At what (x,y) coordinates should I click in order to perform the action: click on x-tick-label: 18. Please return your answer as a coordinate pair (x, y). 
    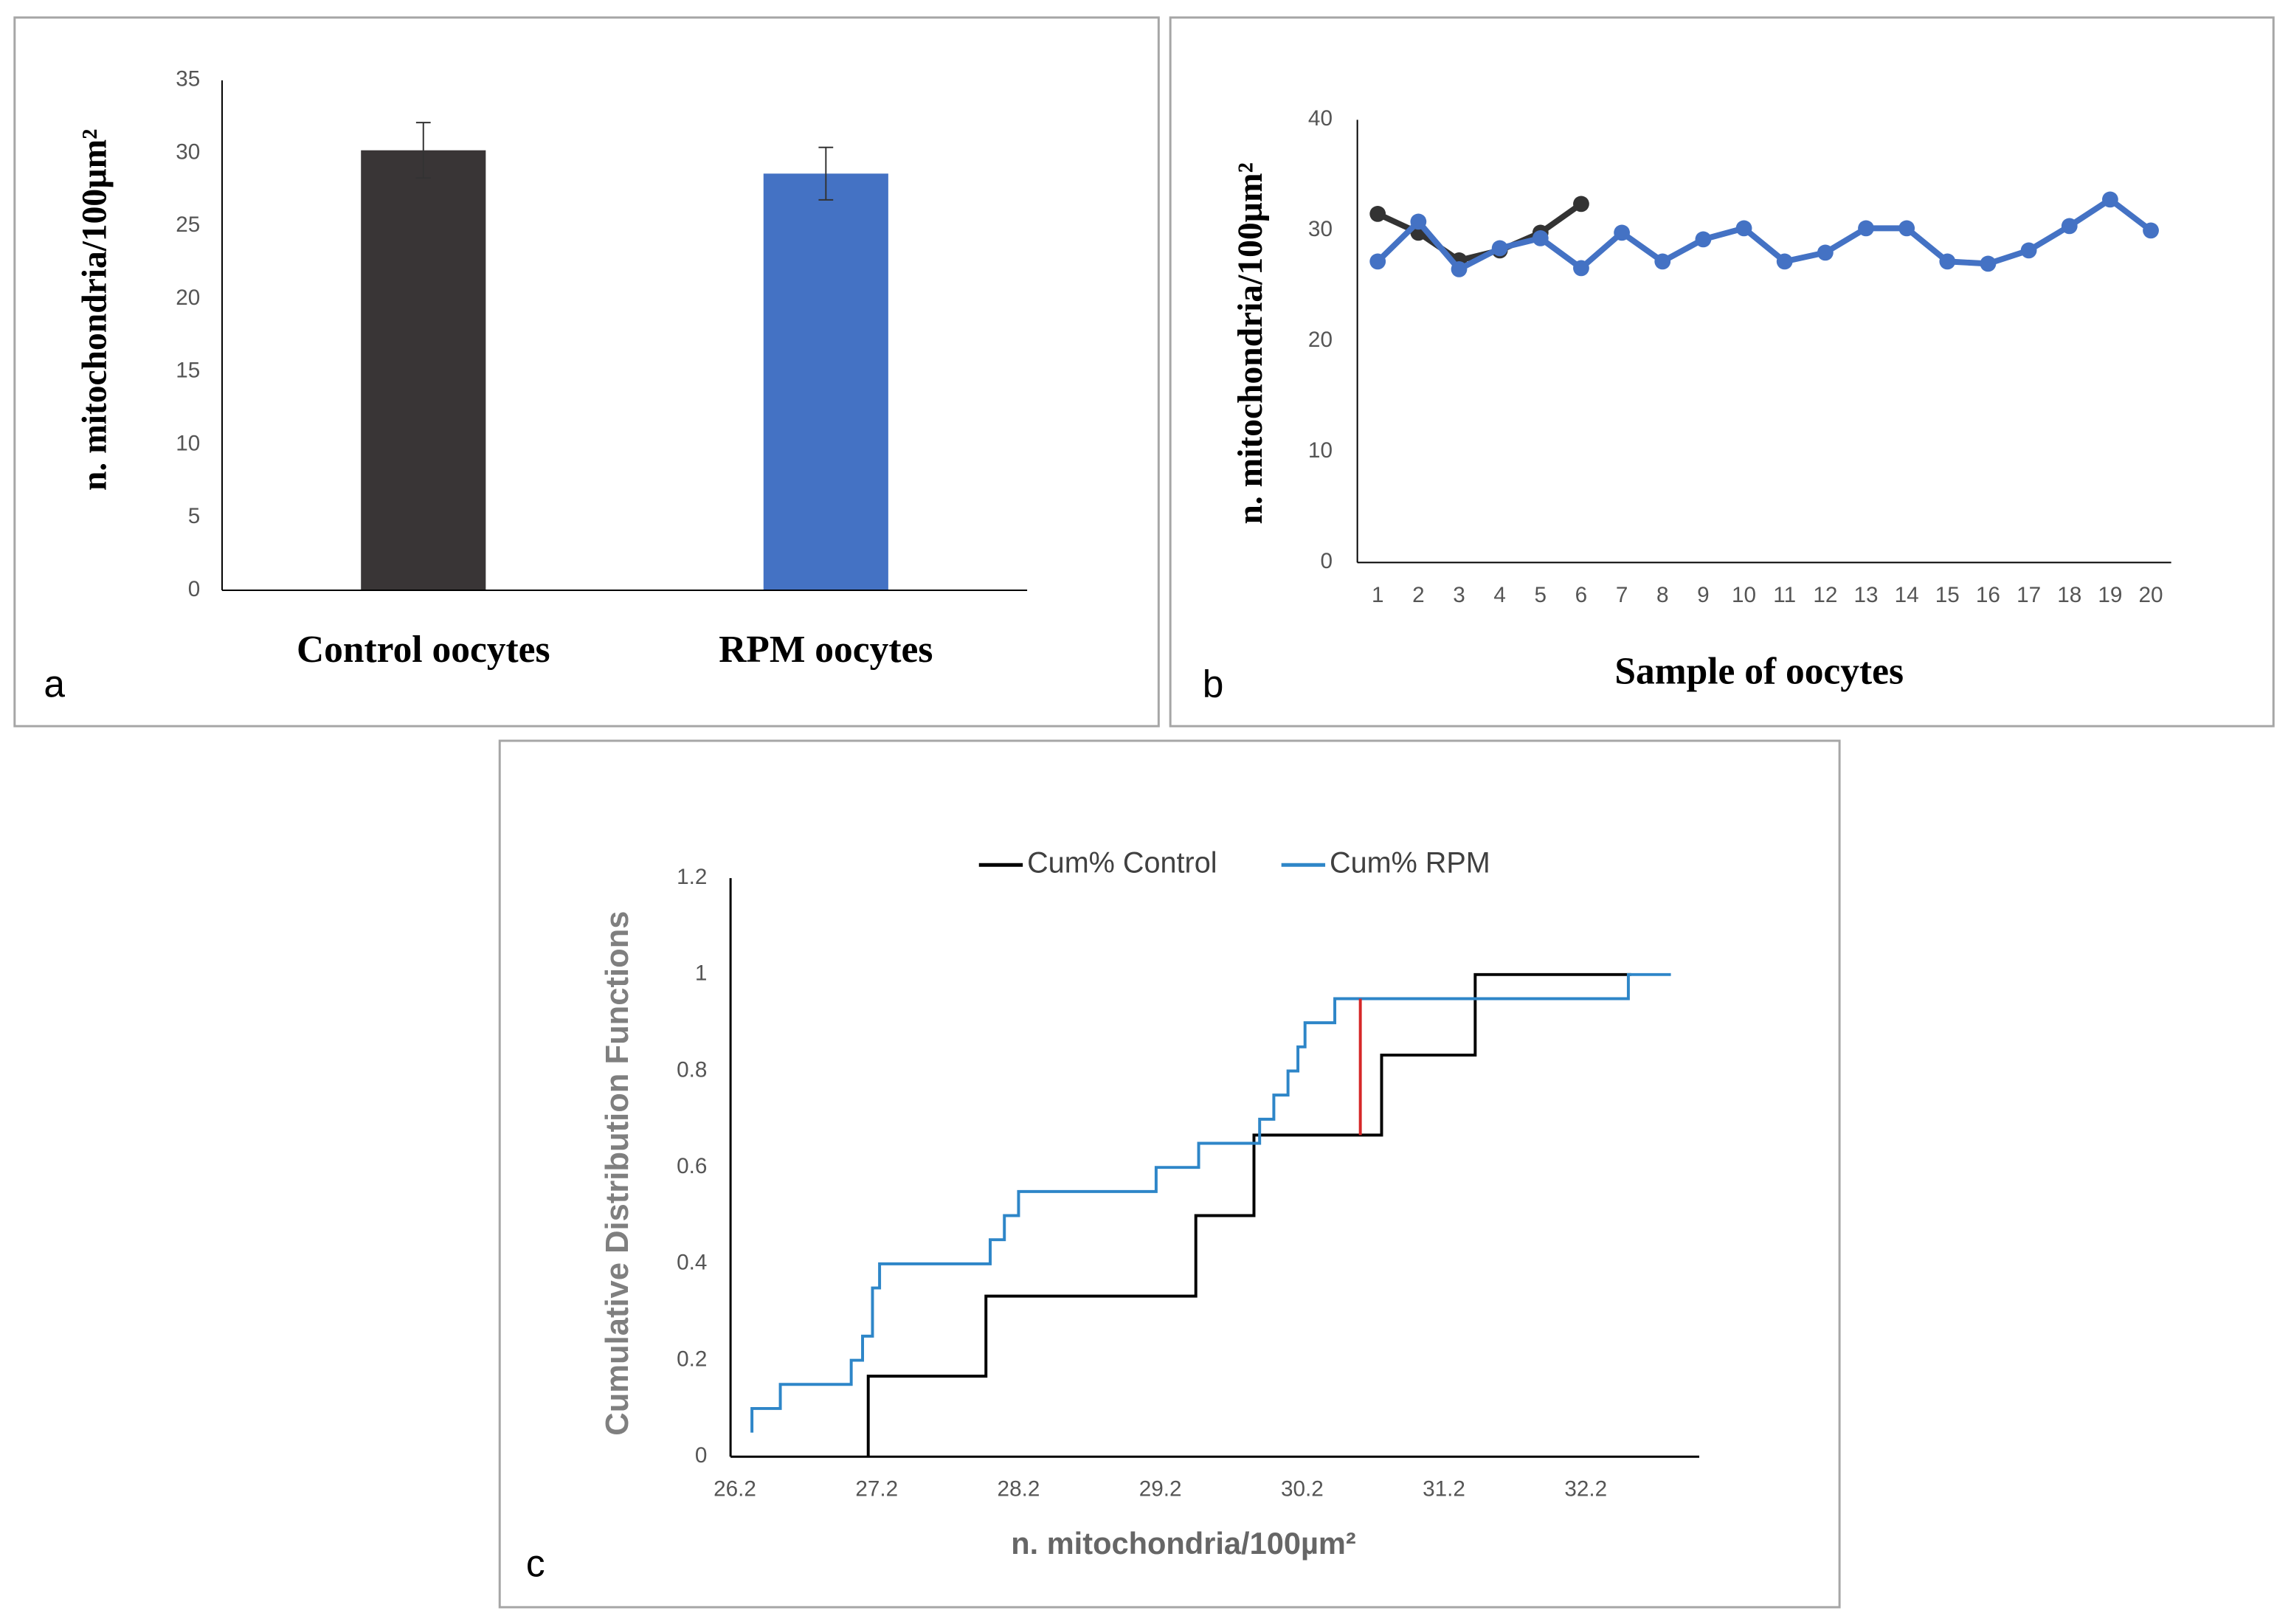
    Looking at the image, I should click on (2069, 595).